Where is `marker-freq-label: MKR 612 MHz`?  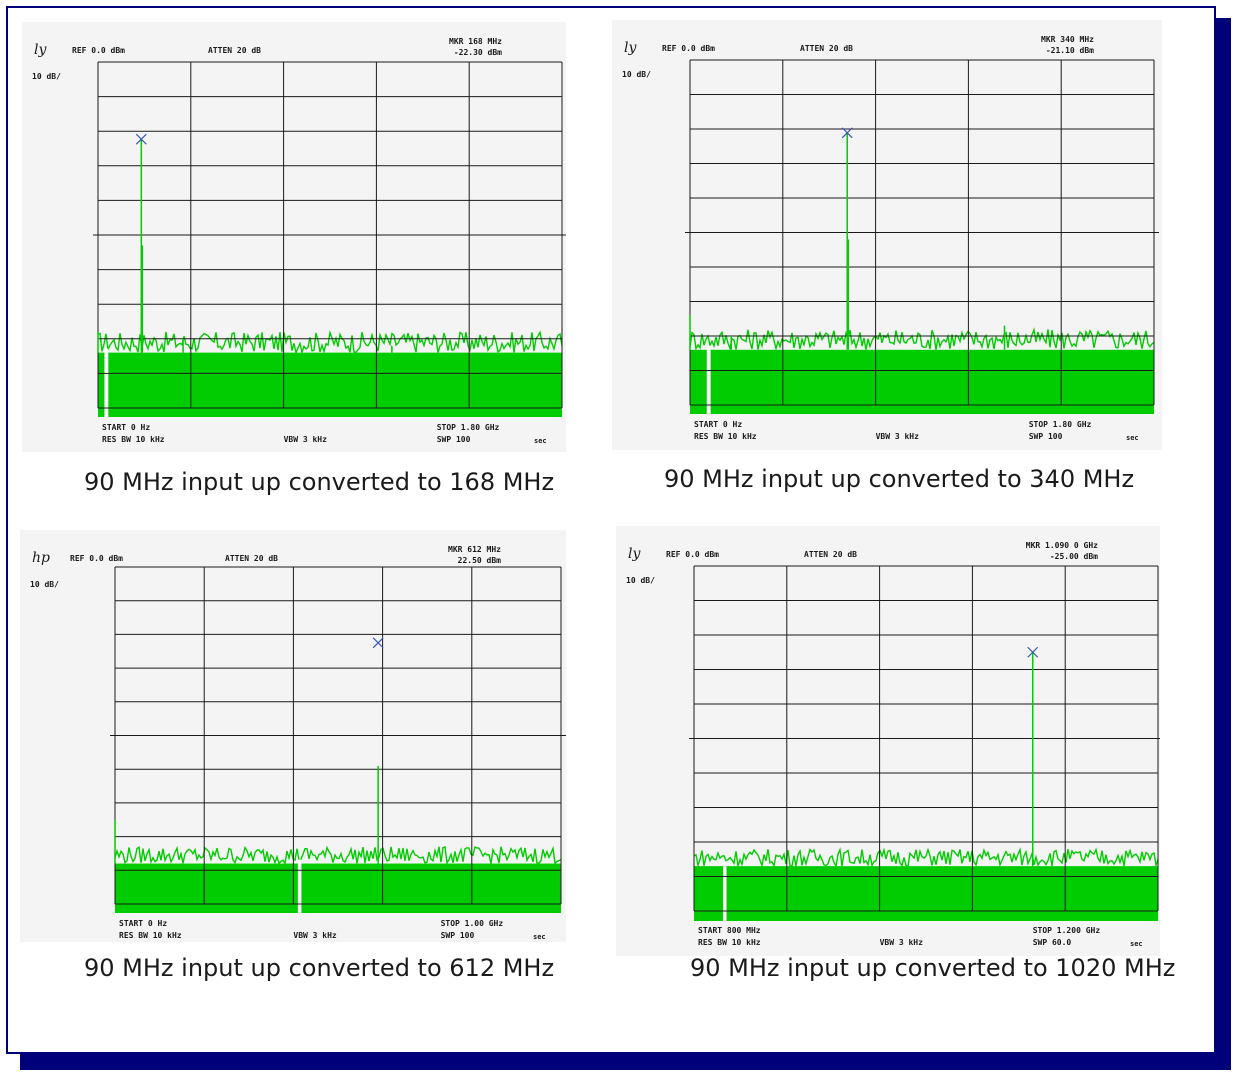
marker-freq-label: MKR 612 MHz is located at coordinates (474, 549).